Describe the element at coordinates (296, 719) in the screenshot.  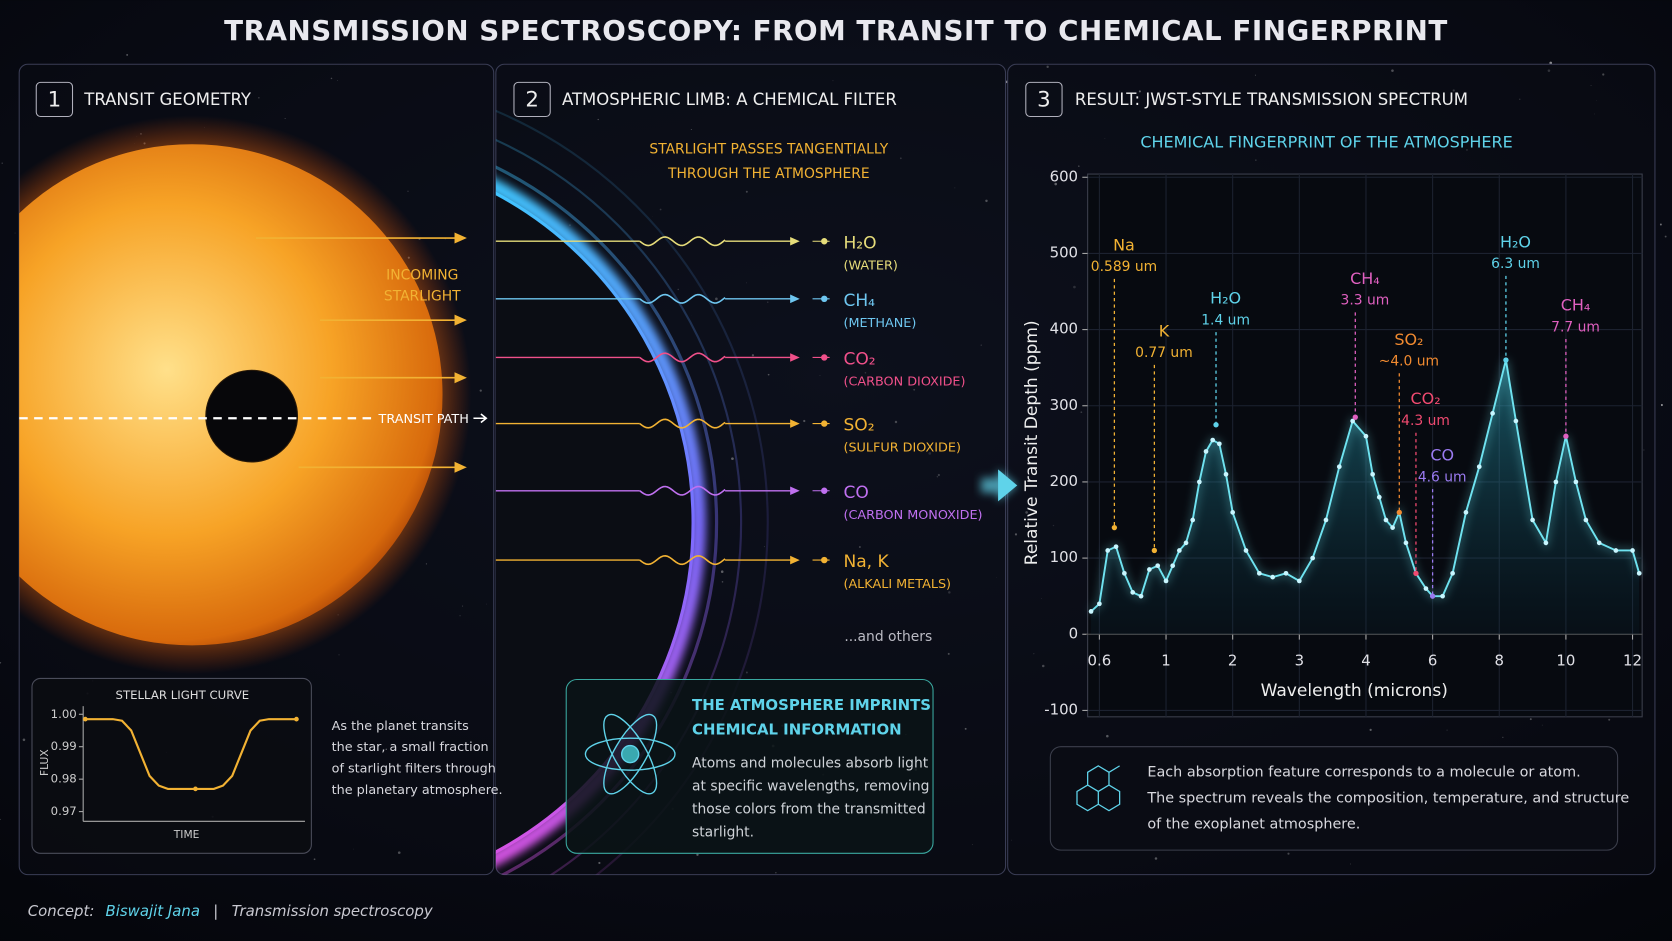
I see `curve-point` at that location.